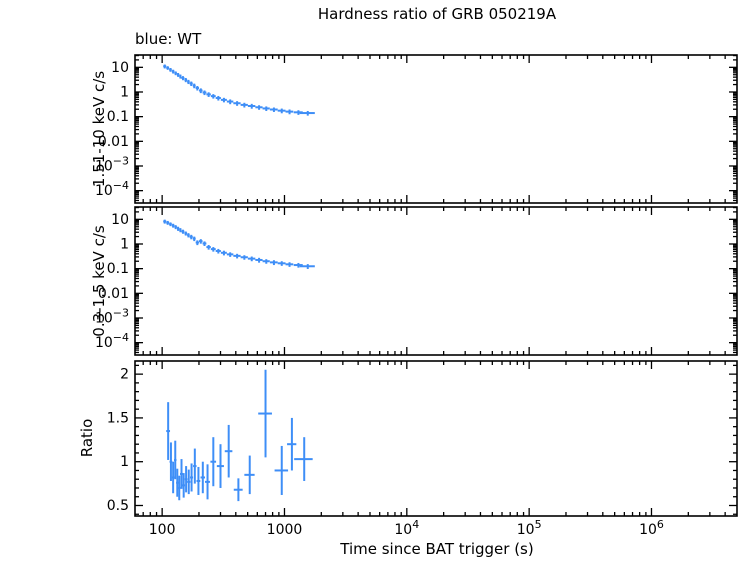  Describe the element at coordinates (285, 530) in the screenshot. I see `tick-label: 1000` at that location.